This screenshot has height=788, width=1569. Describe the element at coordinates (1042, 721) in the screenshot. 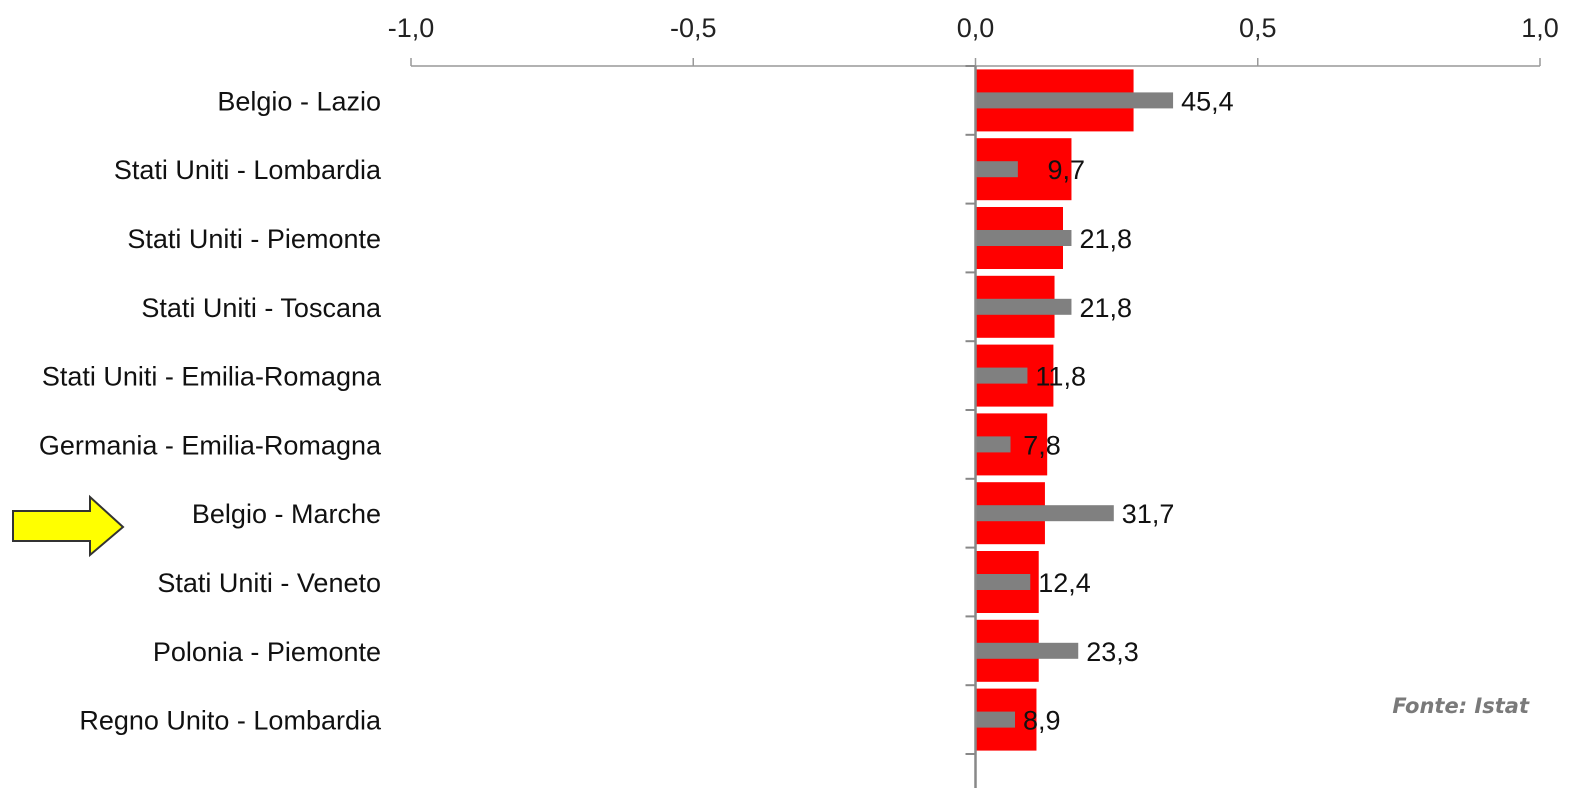

I see `data-label: 8,9` at that location.